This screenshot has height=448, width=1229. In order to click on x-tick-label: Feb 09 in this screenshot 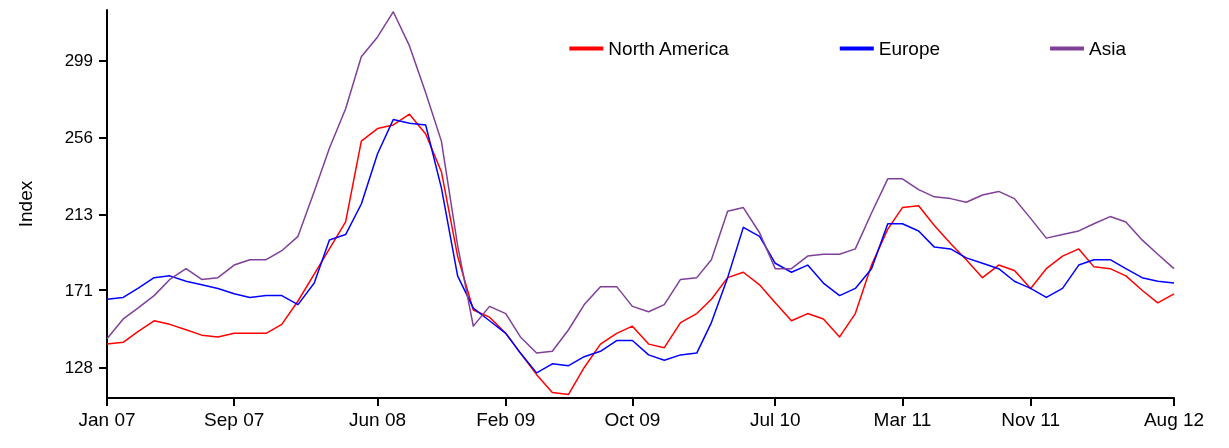, I will do `click(506, 419)`.